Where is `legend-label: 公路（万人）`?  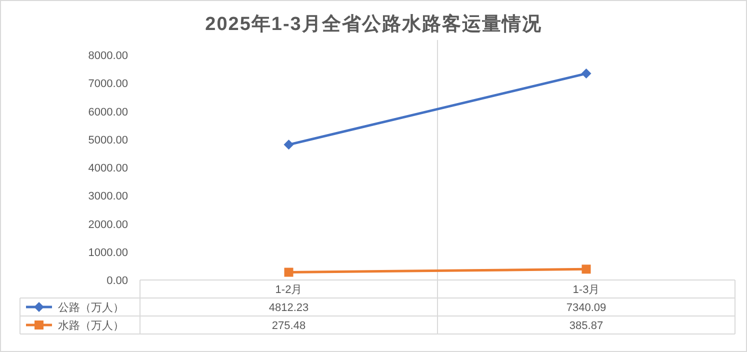
legend-label: 公路（万人） is located at coordinates (91, 308).